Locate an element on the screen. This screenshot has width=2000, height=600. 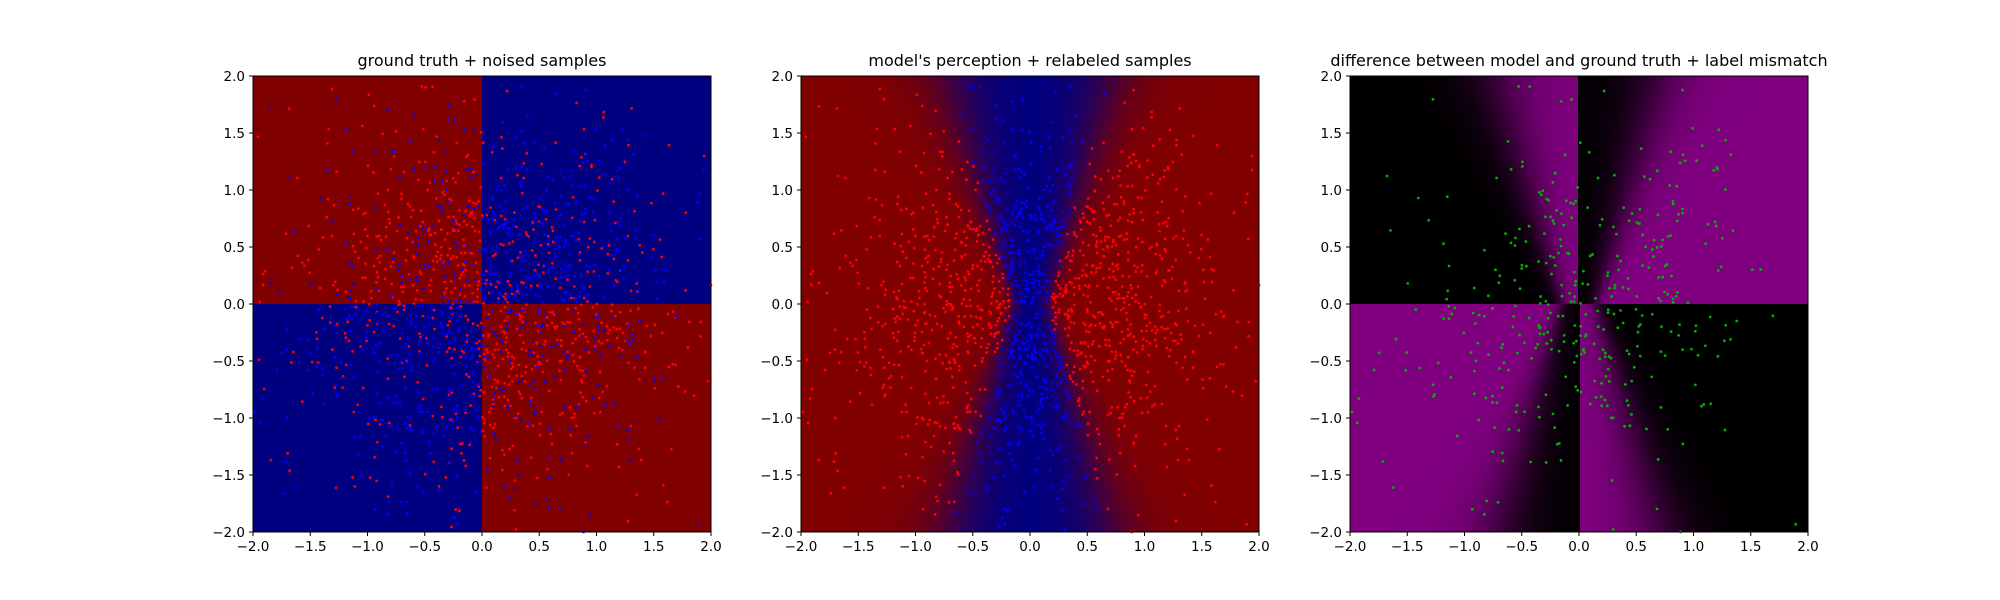
x-tick-label: 0.5 is located at coordinates (539, 547).